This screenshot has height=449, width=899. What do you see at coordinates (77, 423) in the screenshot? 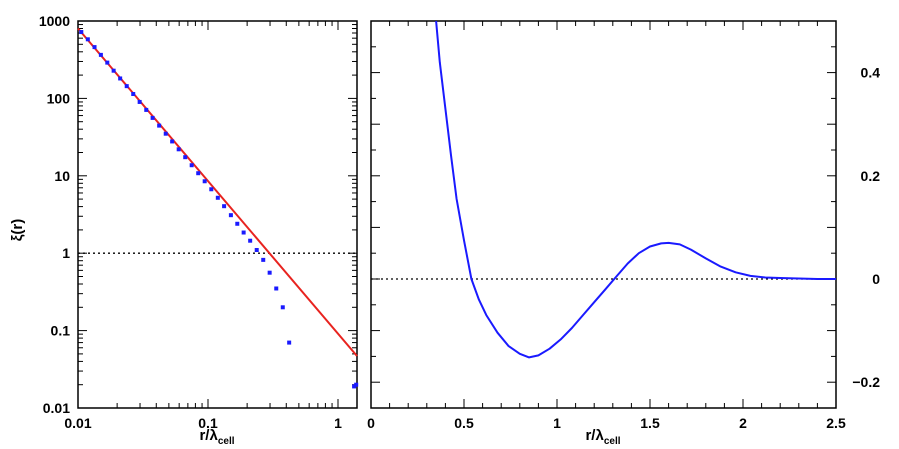
I see `left-x-tick-label: 0.01` at bounding box center [77, 423].